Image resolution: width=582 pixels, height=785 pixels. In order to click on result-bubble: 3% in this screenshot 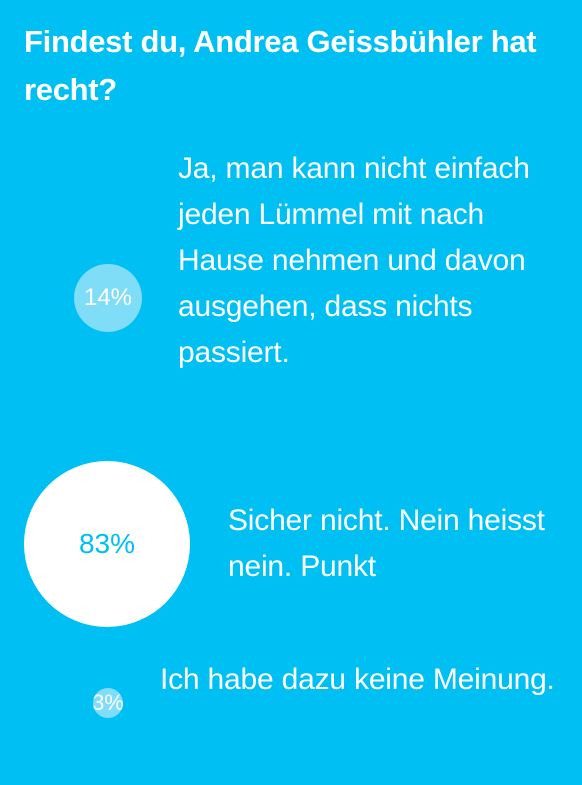, I will do `click(108, 703)`.